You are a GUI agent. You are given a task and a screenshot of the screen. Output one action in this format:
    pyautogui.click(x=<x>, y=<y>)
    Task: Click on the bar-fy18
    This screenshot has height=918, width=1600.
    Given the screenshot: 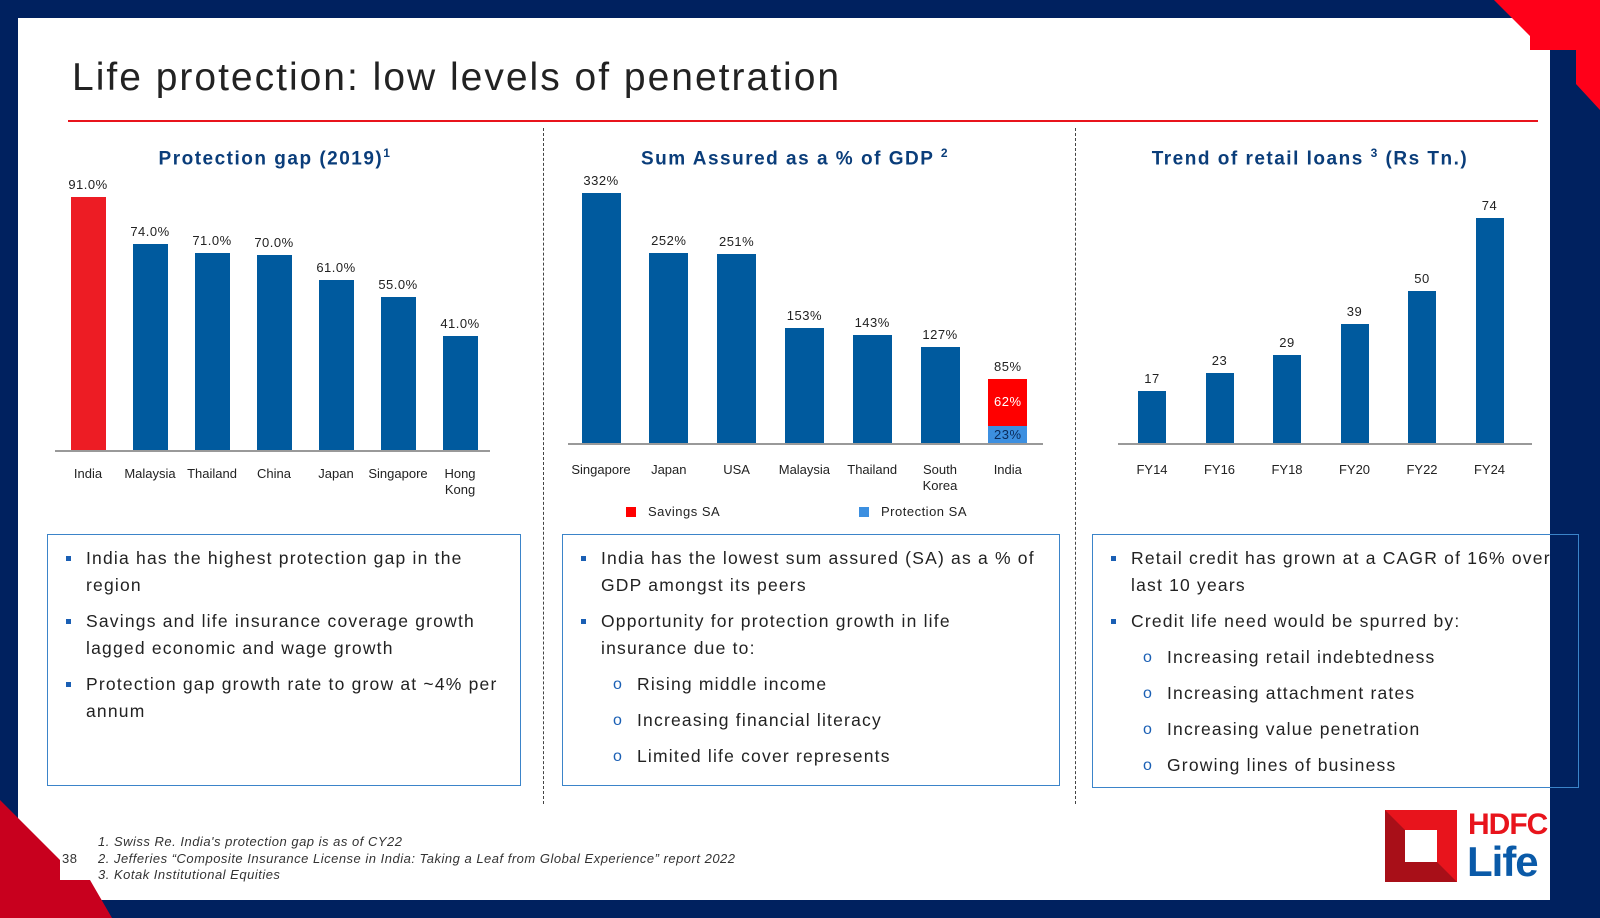 What is the action you would take?
    pyautogui.click(x=1287, y=398)
    